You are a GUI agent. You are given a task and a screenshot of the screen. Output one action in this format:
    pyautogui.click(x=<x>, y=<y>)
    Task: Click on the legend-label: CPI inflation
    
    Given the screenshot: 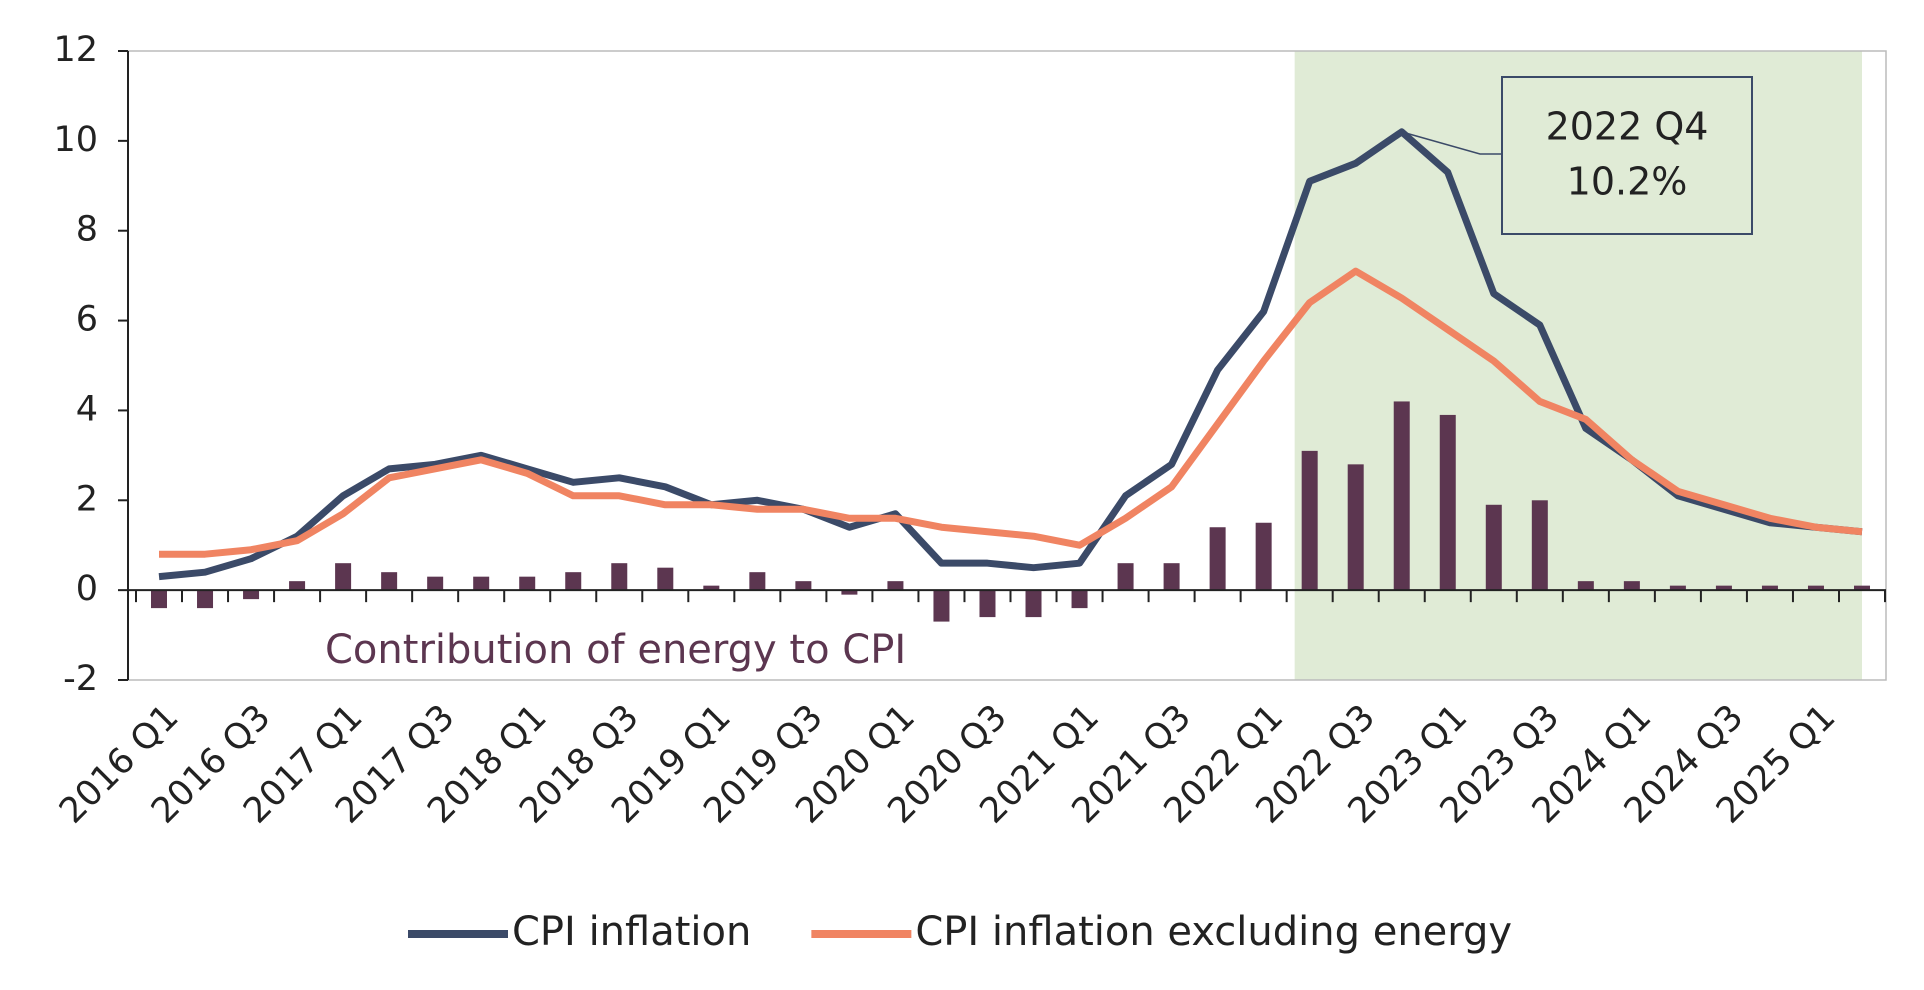 What is the action you would take?
    pyautogui.click(x=631, y=932)
    